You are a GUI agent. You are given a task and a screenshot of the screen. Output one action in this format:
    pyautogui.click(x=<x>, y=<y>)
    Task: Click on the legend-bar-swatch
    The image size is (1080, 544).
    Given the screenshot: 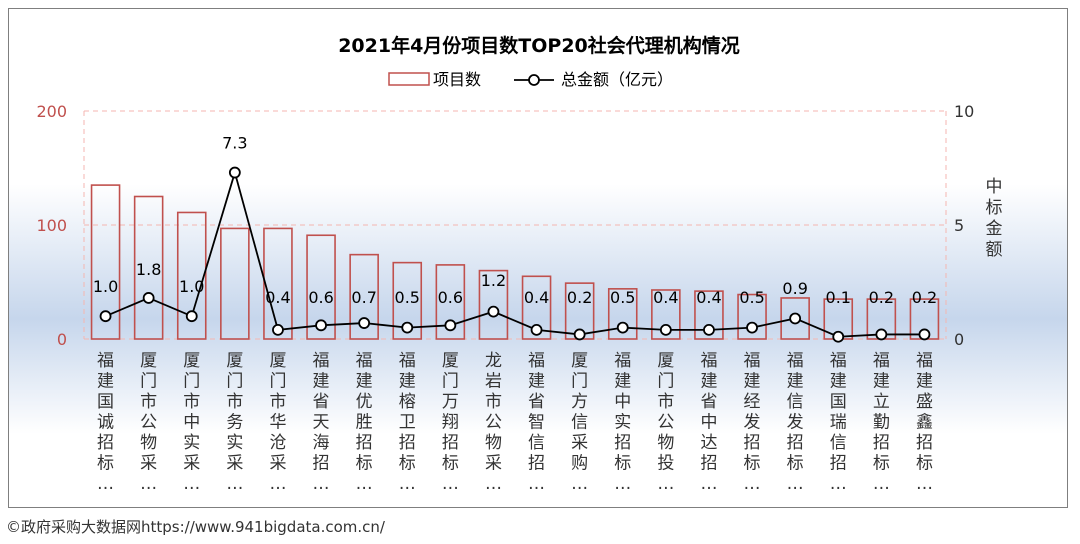 What is the action you would take?
    pyautogui.click(x=409, y=79)
    